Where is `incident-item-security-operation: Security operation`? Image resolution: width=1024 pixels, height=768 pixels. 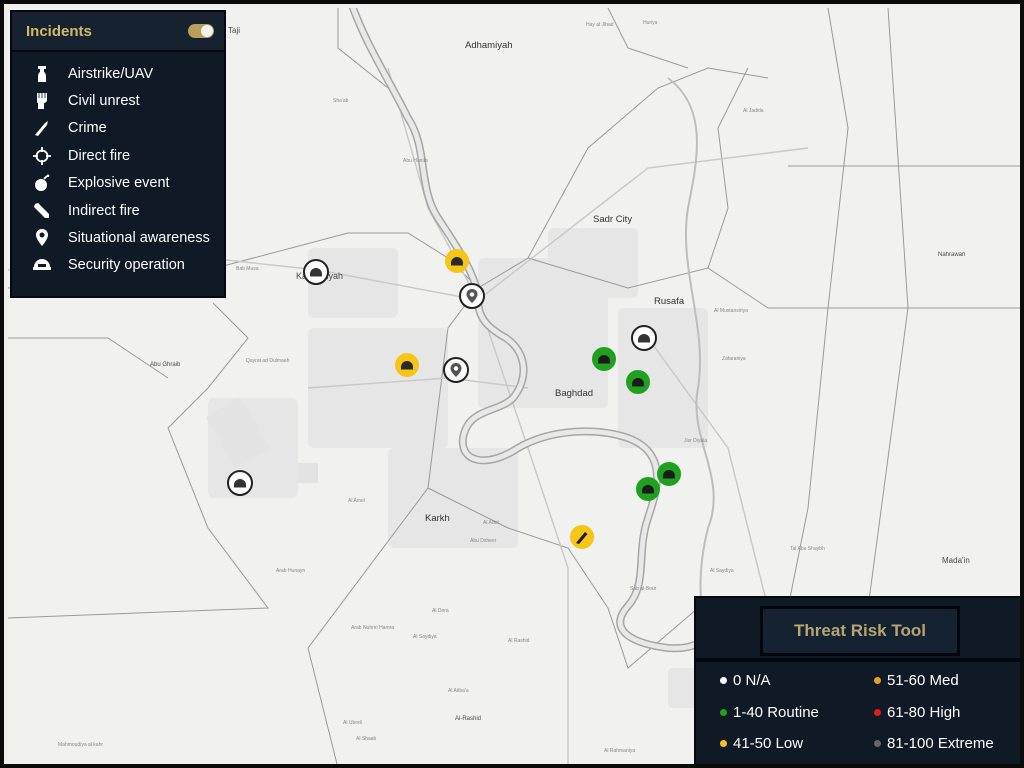 incident-item-security-operation: Security operation is located at coordinates (127, 265).